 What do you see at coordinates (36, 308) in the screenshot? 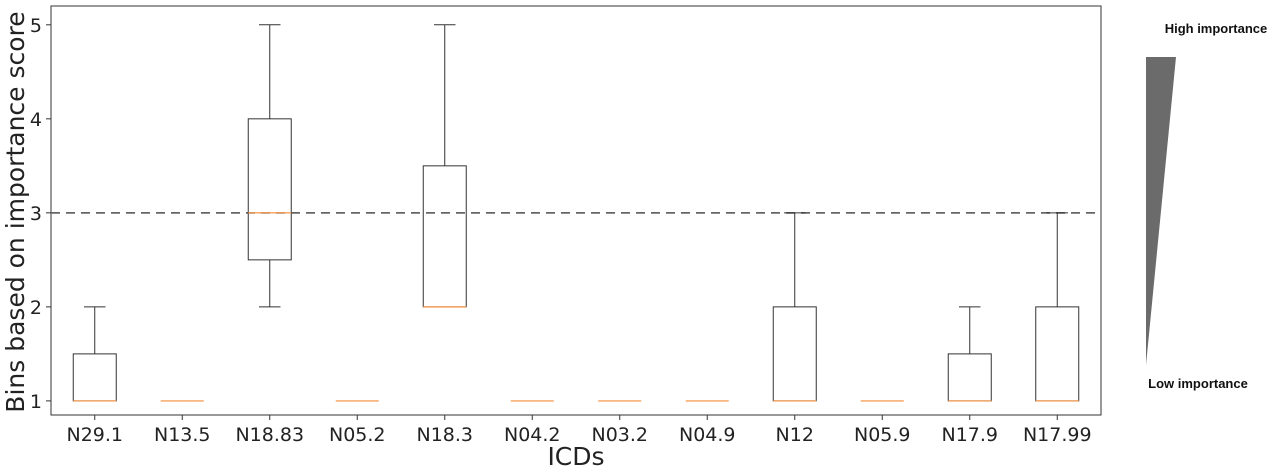
I see `y-tick-label: 2` at bounding box center [36, 308].